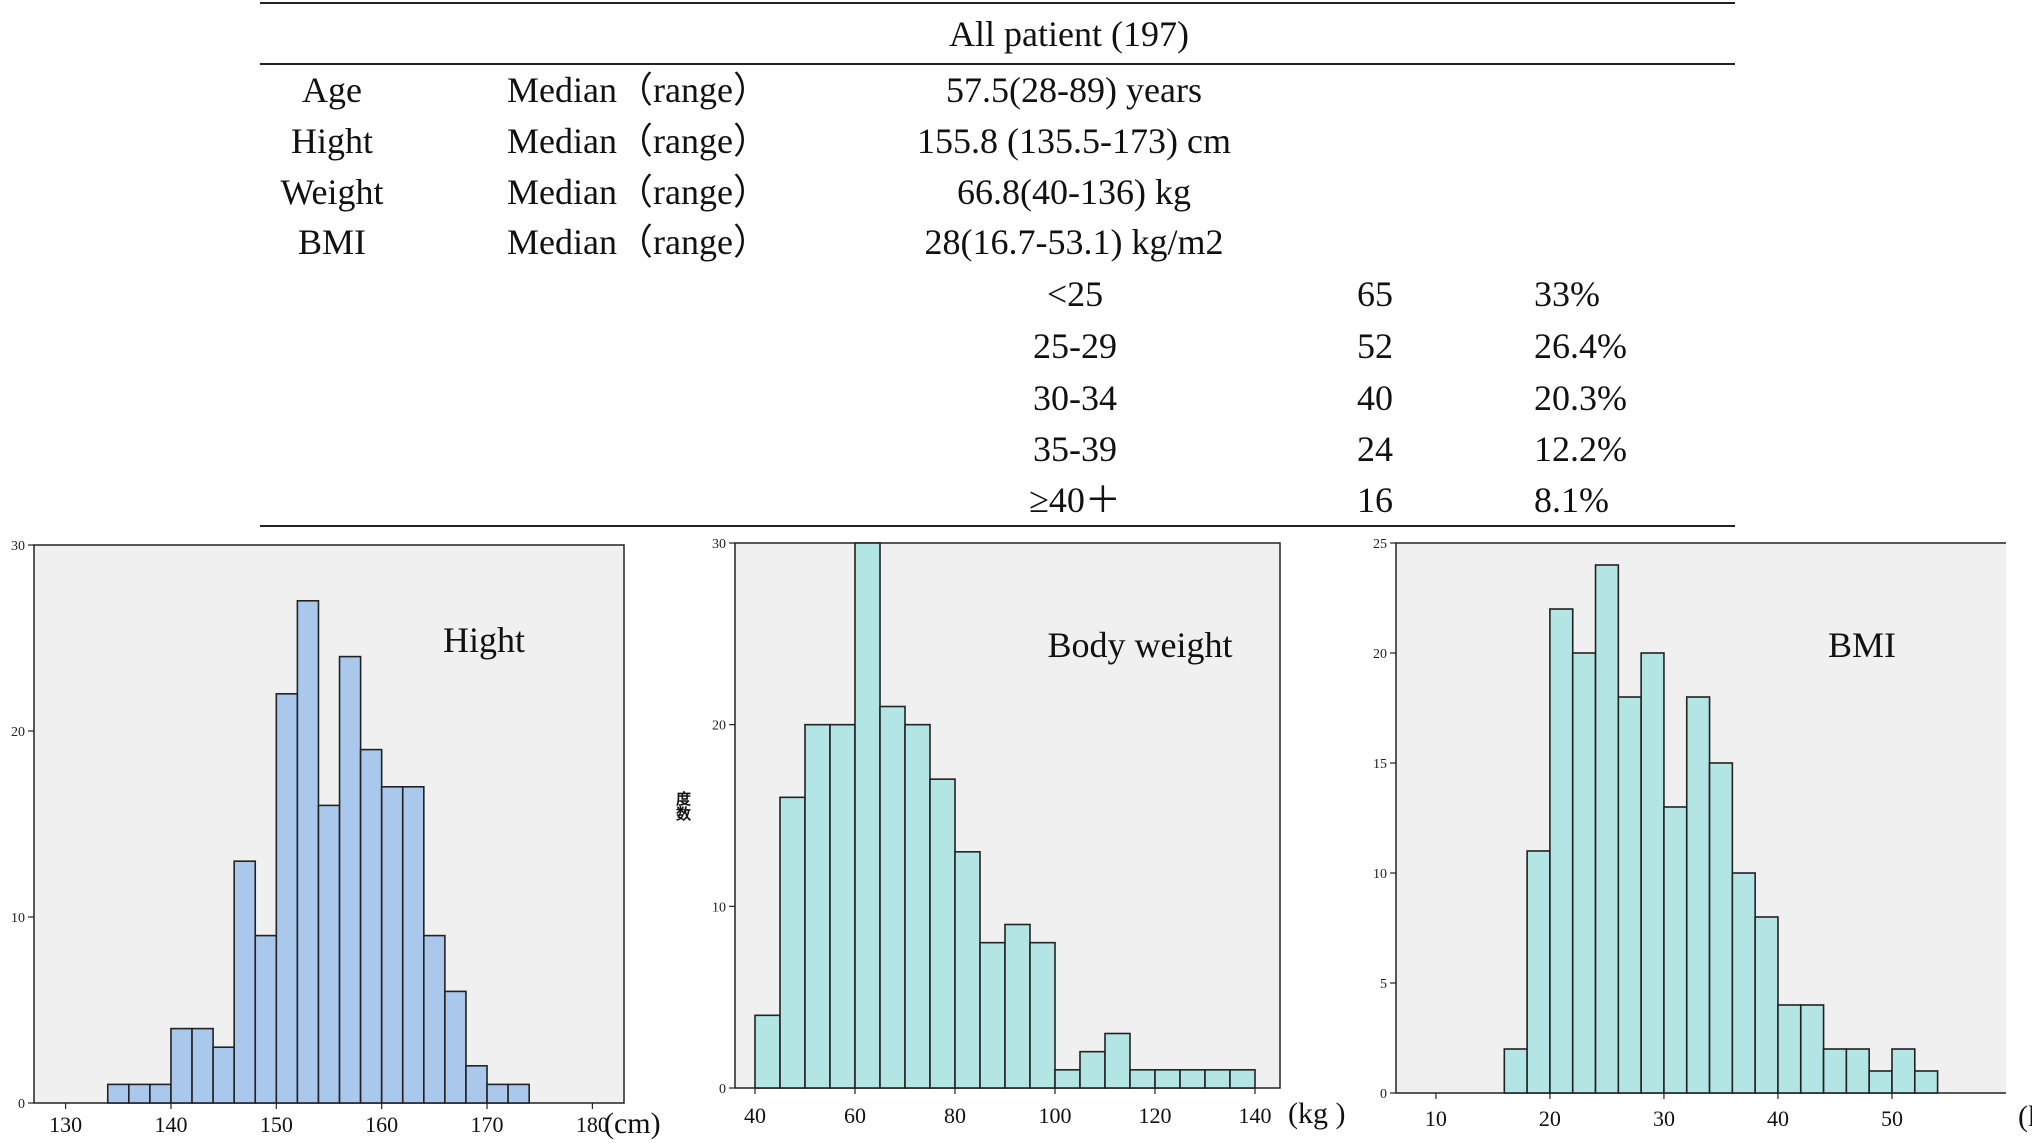 The image size is (2032, 1143). Describe the element at coordinates (332, 141) in the screenshot. I see `row-height-label: Hight` at that location.